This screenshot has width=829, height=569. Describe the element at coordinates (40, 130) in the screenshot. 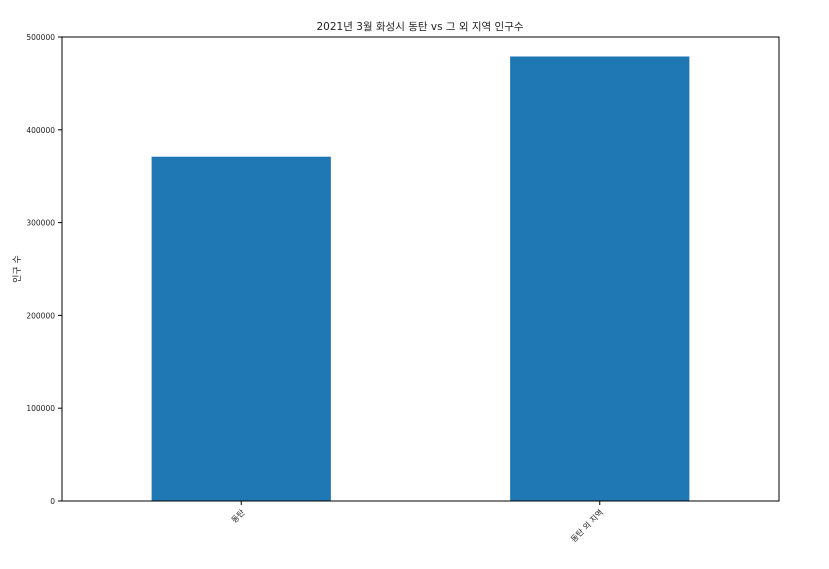

I see `y-tick-label: 400000` at that location.